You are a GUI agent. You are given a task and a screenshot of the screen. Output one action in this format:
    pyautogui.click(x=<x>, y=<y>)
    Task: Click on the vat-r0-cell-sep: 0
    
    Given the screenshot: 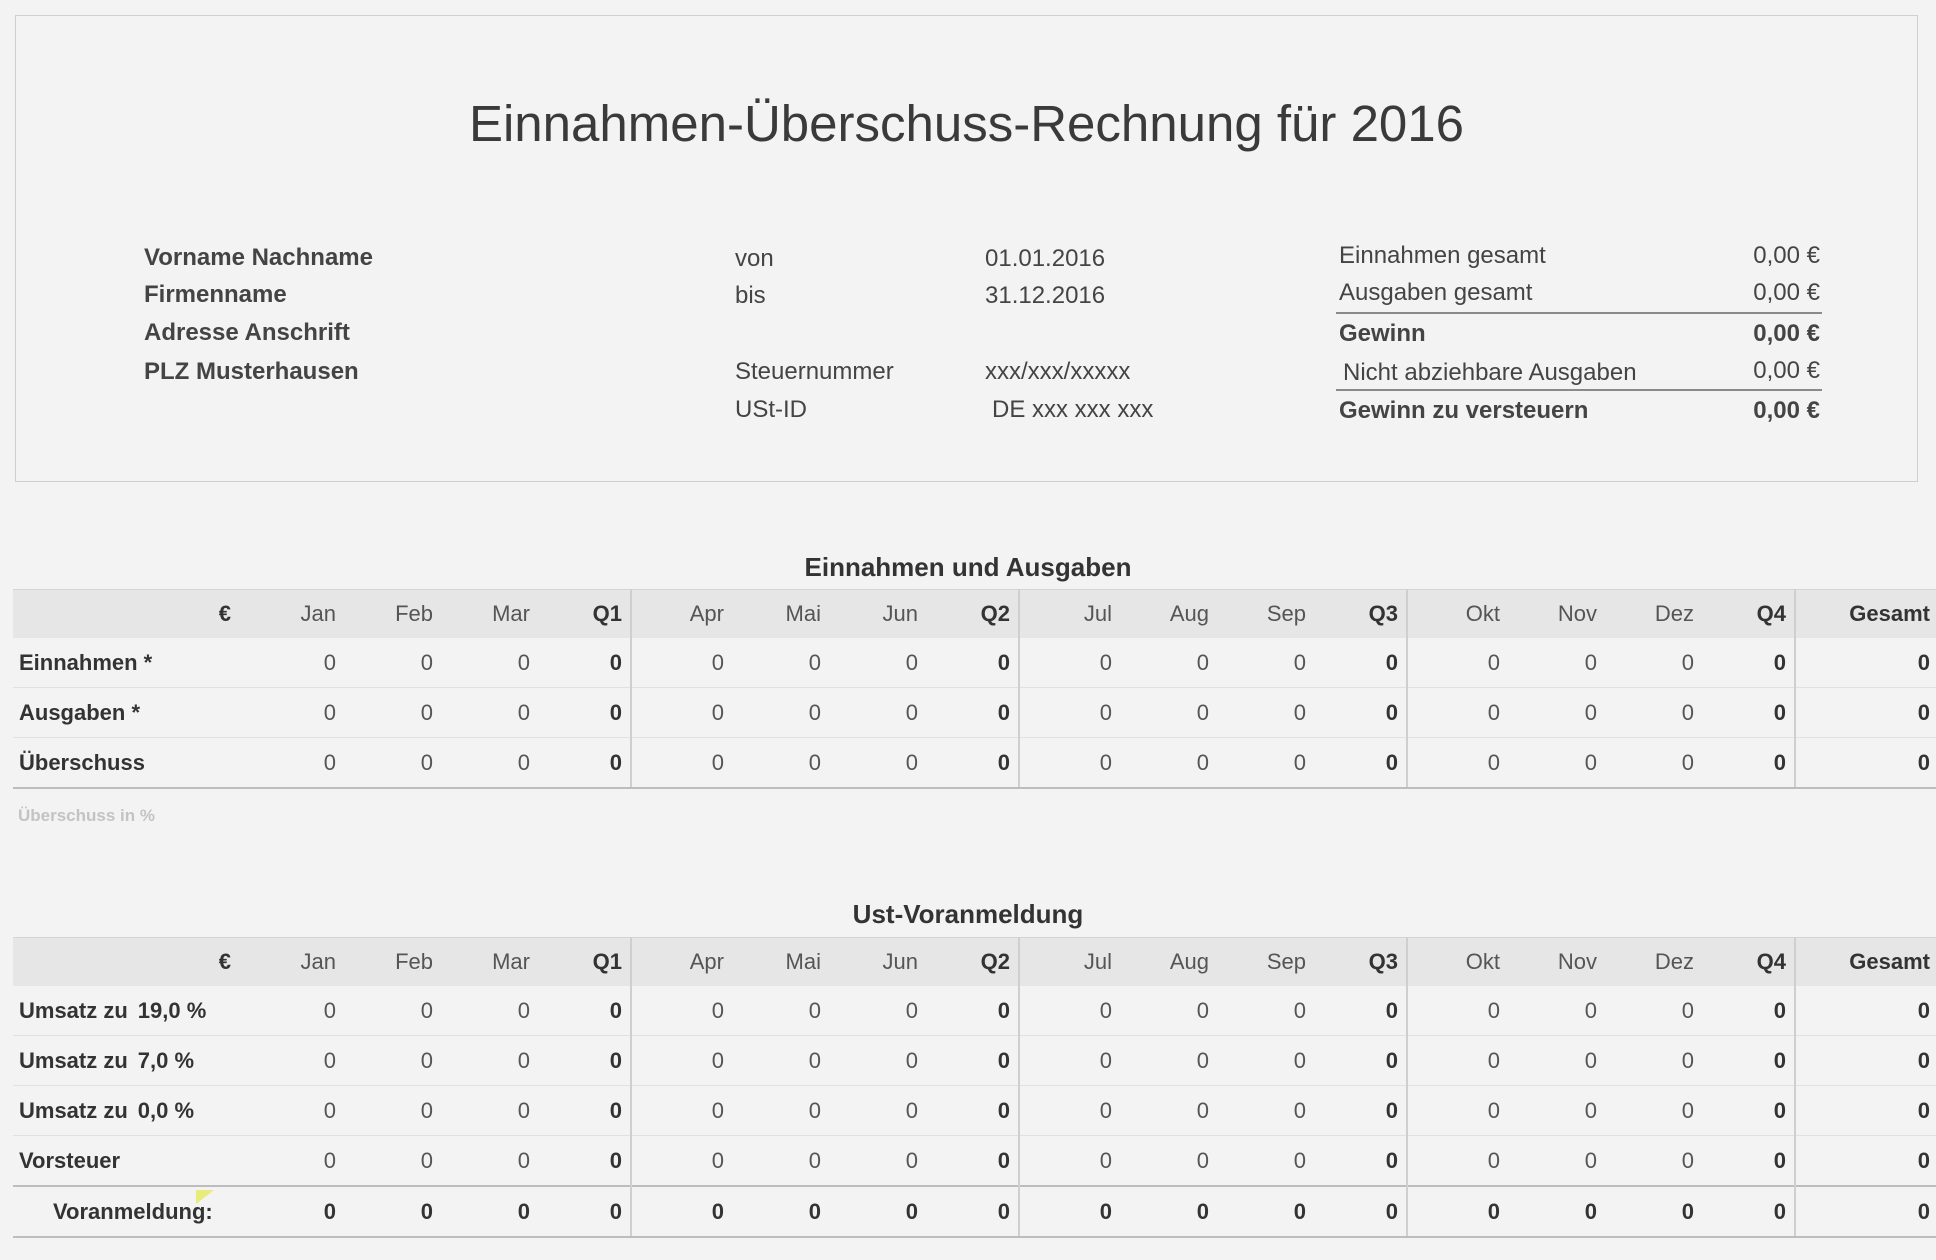 What is the action you would take?
    pyautogui.click(x=1261, y=1011)
    